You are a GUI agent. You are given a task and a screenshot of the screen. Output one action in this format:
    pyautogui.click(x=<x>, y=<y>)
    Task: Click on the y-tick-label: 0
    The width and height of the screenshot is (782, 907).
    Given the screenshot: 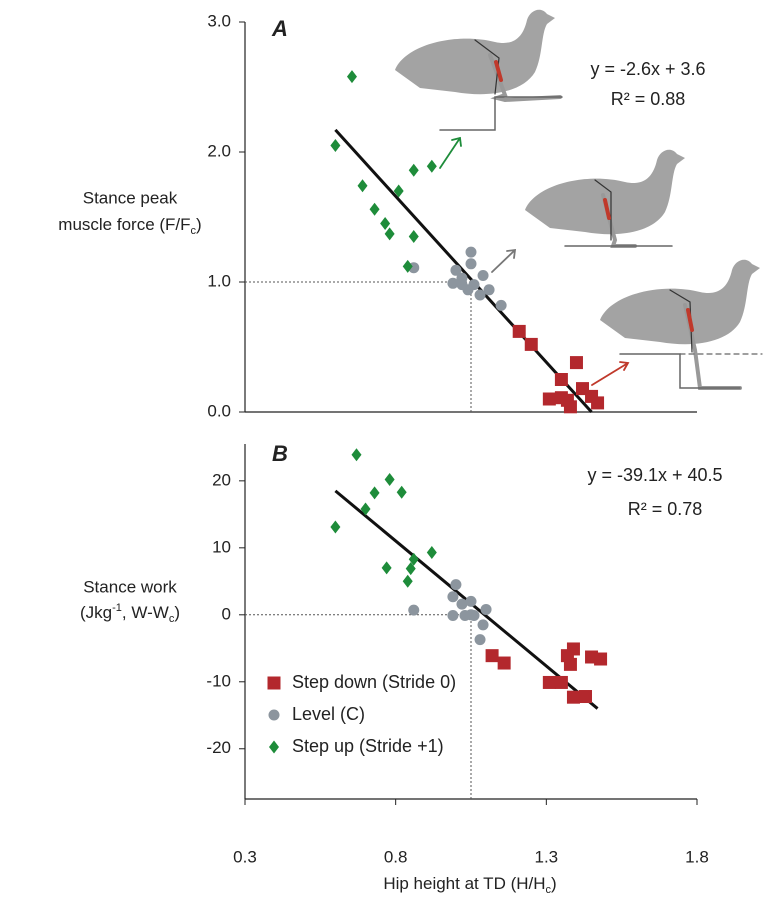 What is the action you would take?
    pyautogui.click(x=226, y=613)
    